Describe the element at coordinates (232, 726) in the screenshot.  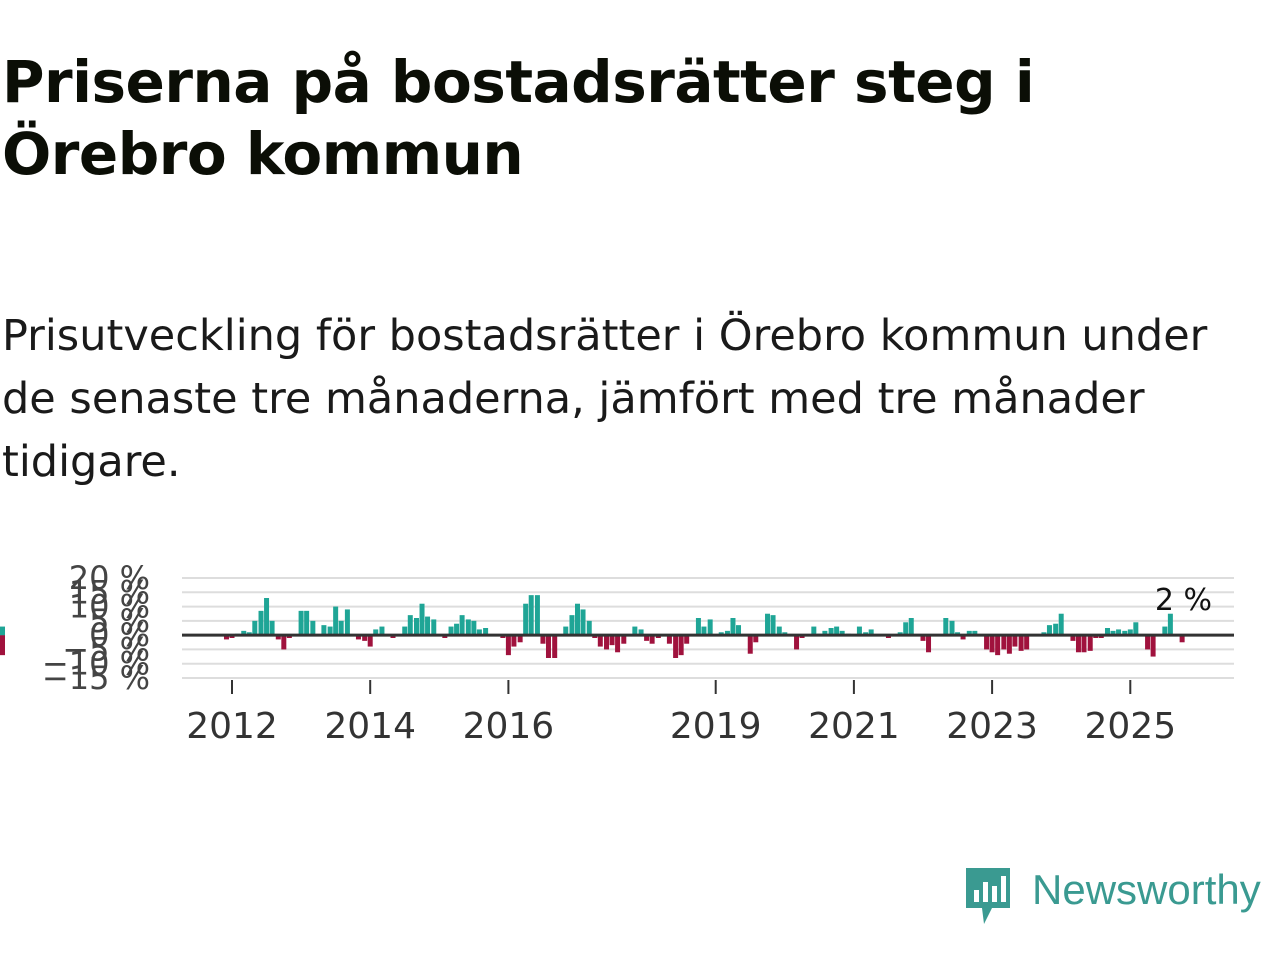
I see `x-tick-label: 2012` at that location.